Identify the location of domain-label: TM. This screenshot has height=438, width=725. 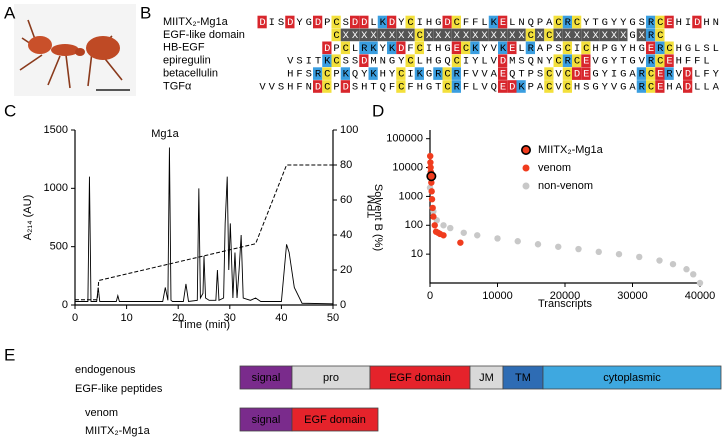
(523, 378).